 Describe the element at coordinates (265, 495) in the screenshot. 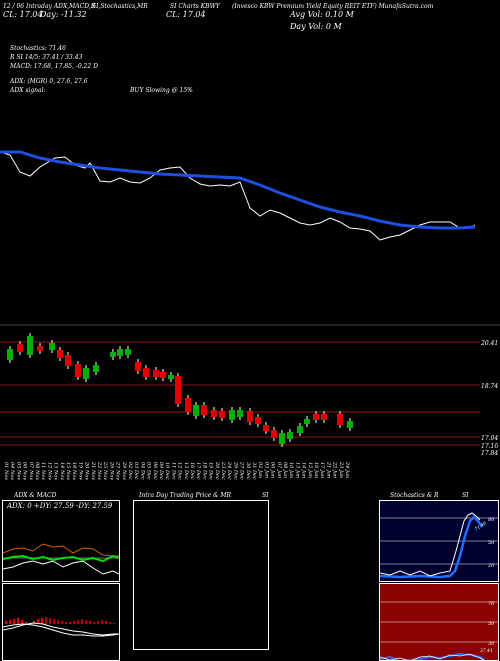

I see `intra-panel-si: SI` at that location.